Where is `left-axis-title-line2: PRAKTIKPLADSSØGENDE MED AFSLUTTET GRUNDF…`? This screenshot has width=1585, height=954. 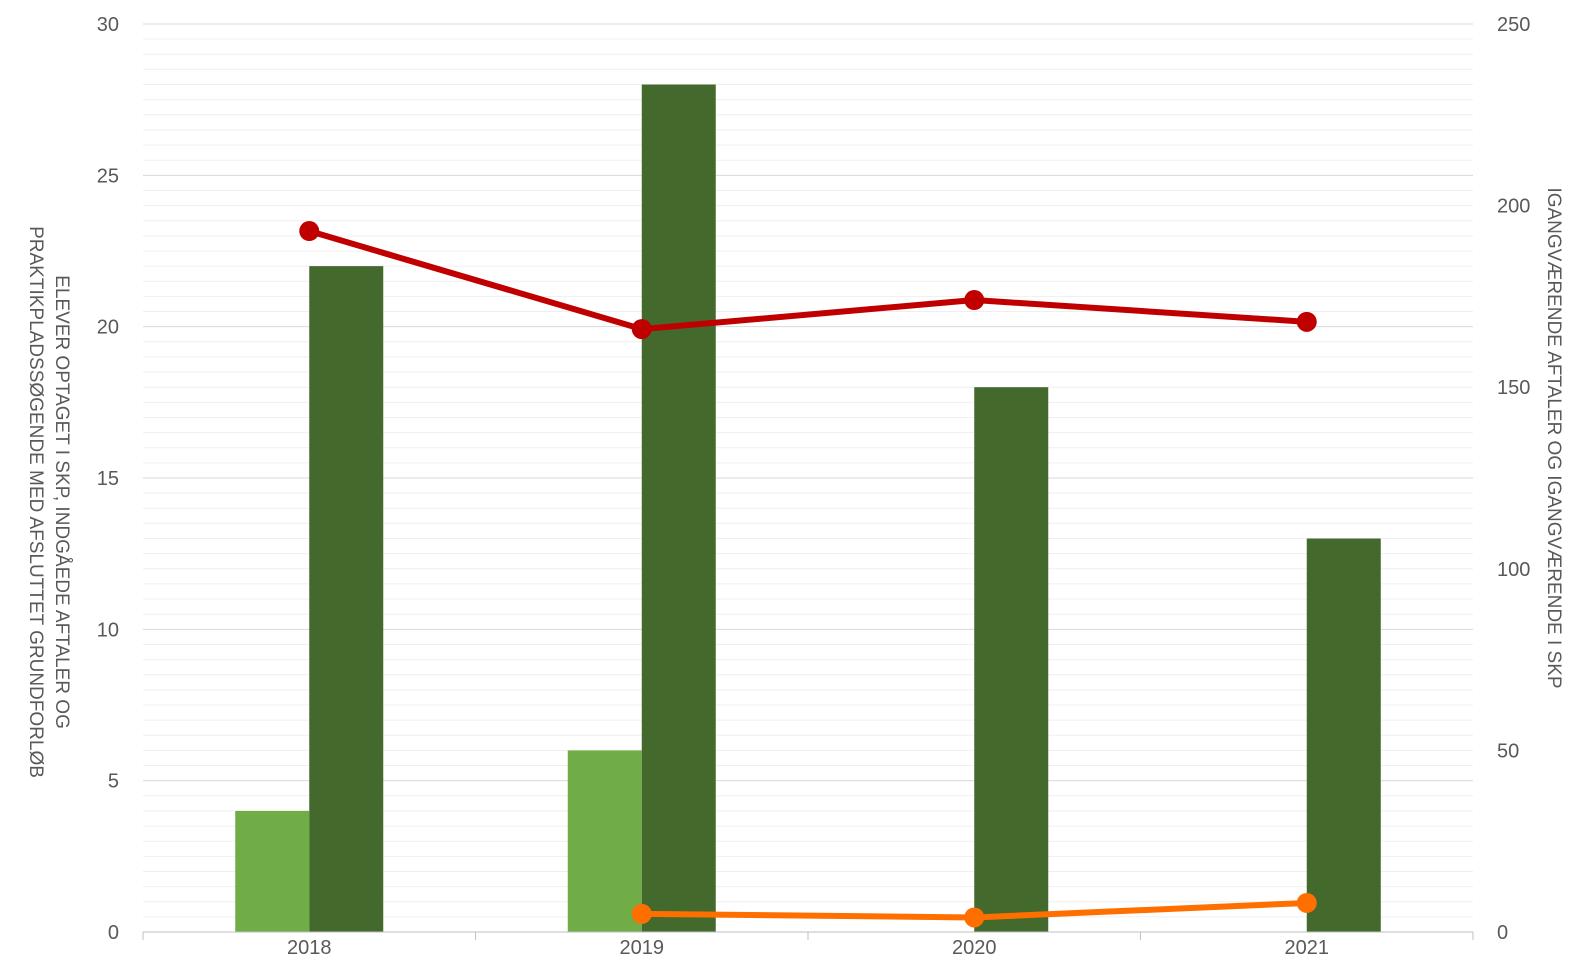
left-axis-title-line2: PRAKTIKPLADSSØGENDE MED AFSLUTTET GRUNDF… is located at coordinates (35, 502).